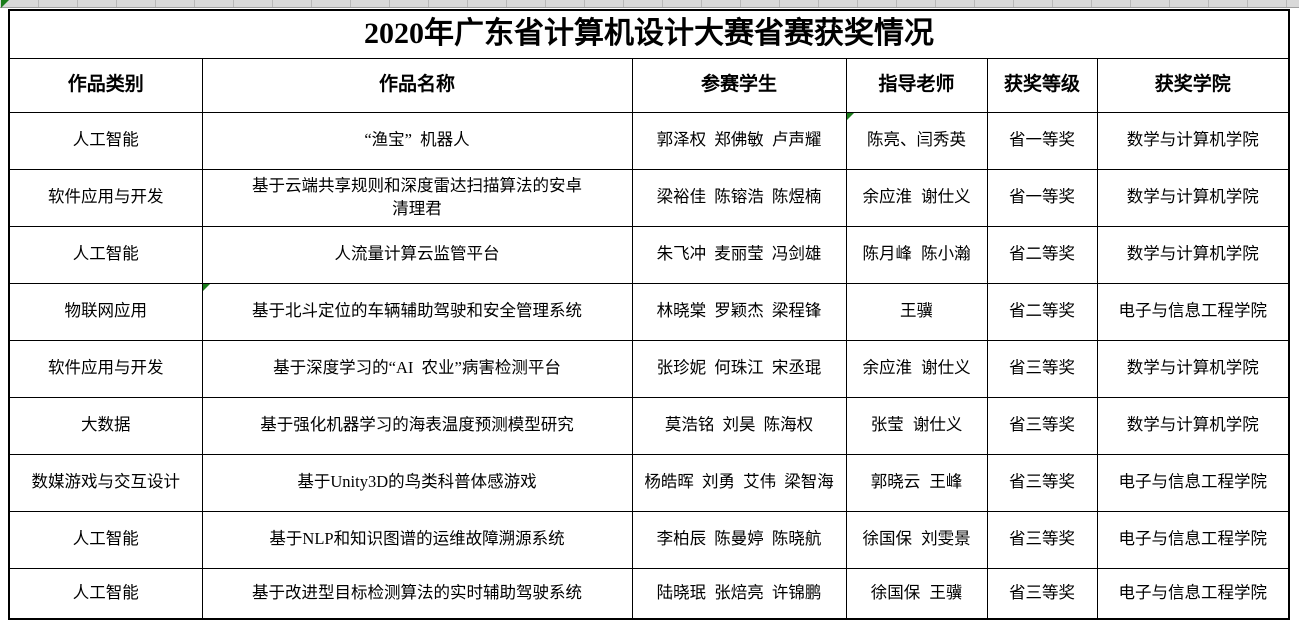 This screenshot has width=1299, height=621. I want to click on cell-text: 莫浩铭 刘昊 陈海权, so click(739, 425).